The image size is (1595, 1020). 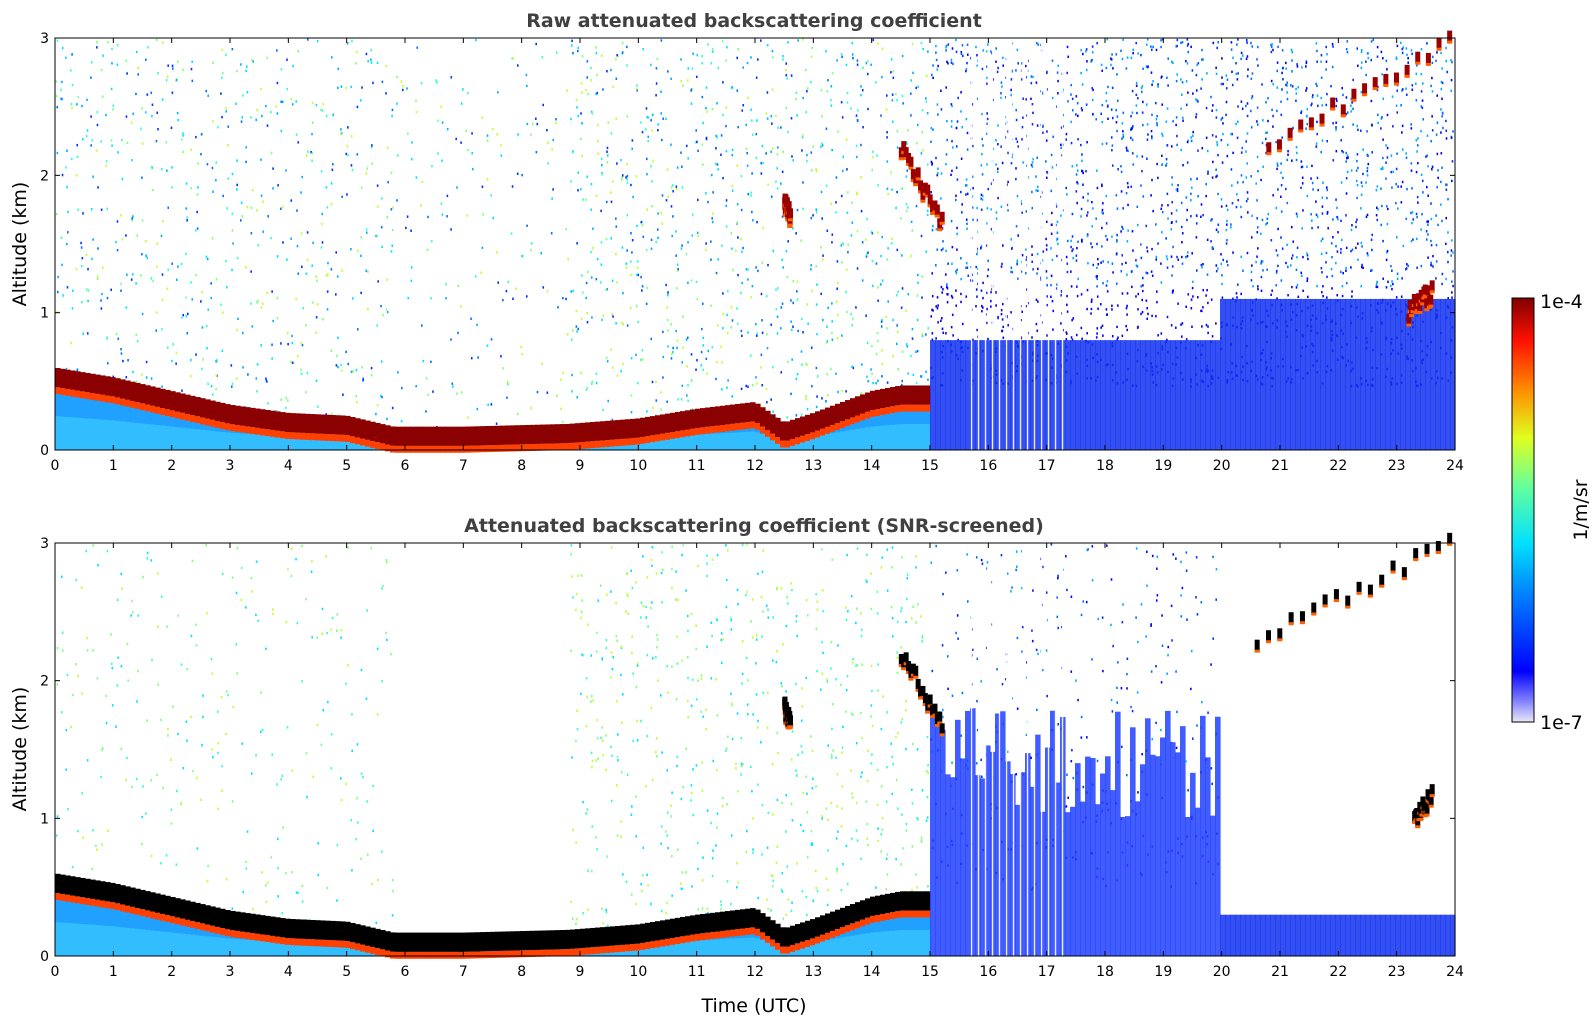 What do you see at coordinates (930, 200) in the screenshot?
I see `cloud-segment` at bounding box center [930, 200].